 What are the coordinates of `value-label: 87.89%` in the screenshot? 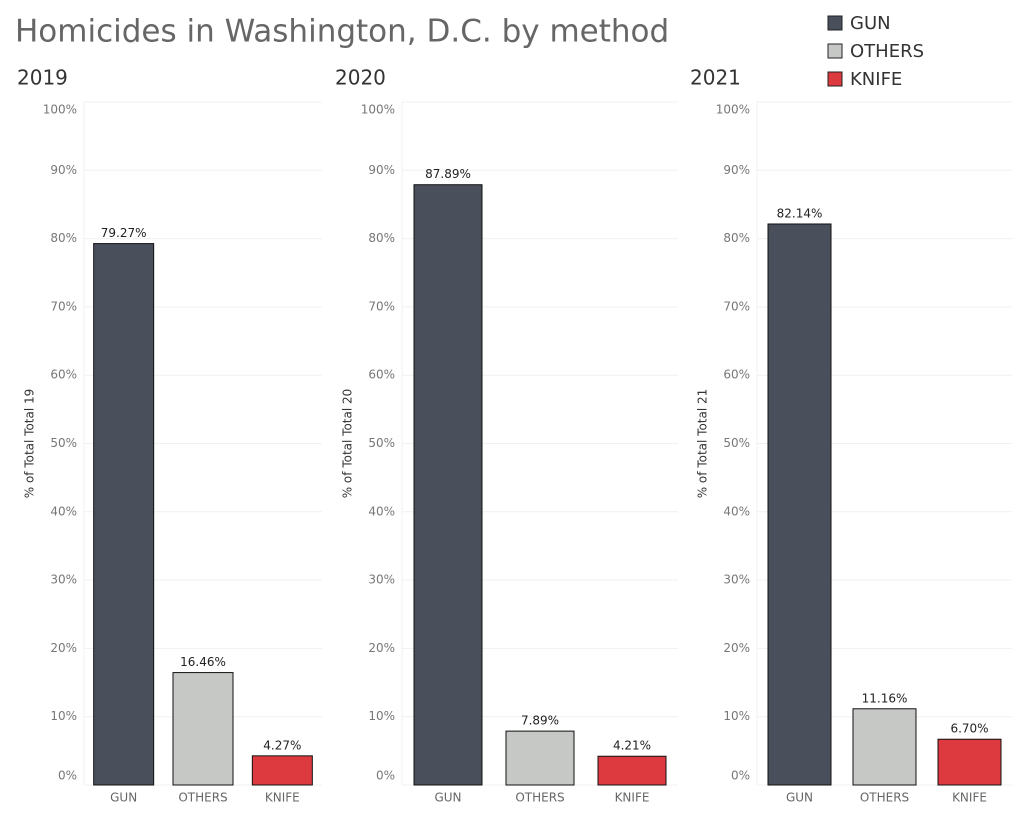 It's located at (448, 174).